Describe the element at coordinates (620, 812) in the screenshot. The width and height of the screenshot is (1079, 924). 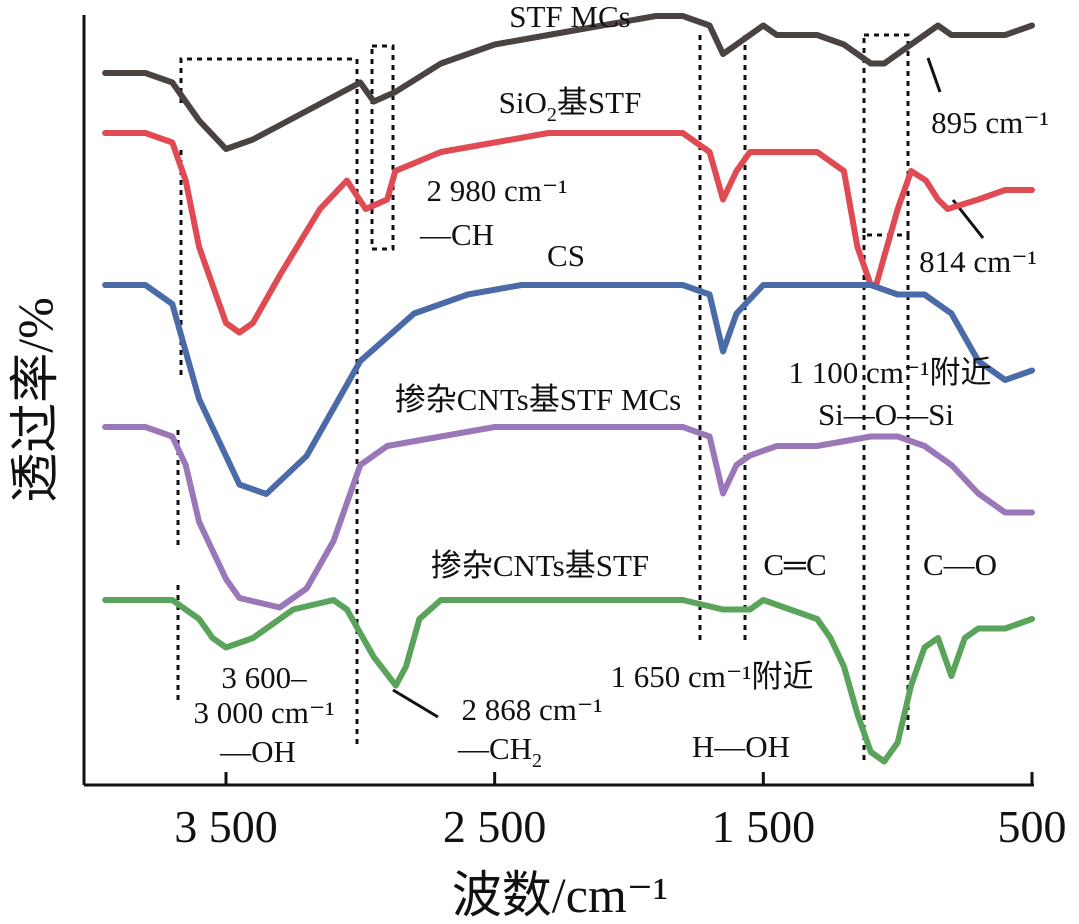
I see `x-axis-ticks: 3 500 2 500 1 500 500` at that location.